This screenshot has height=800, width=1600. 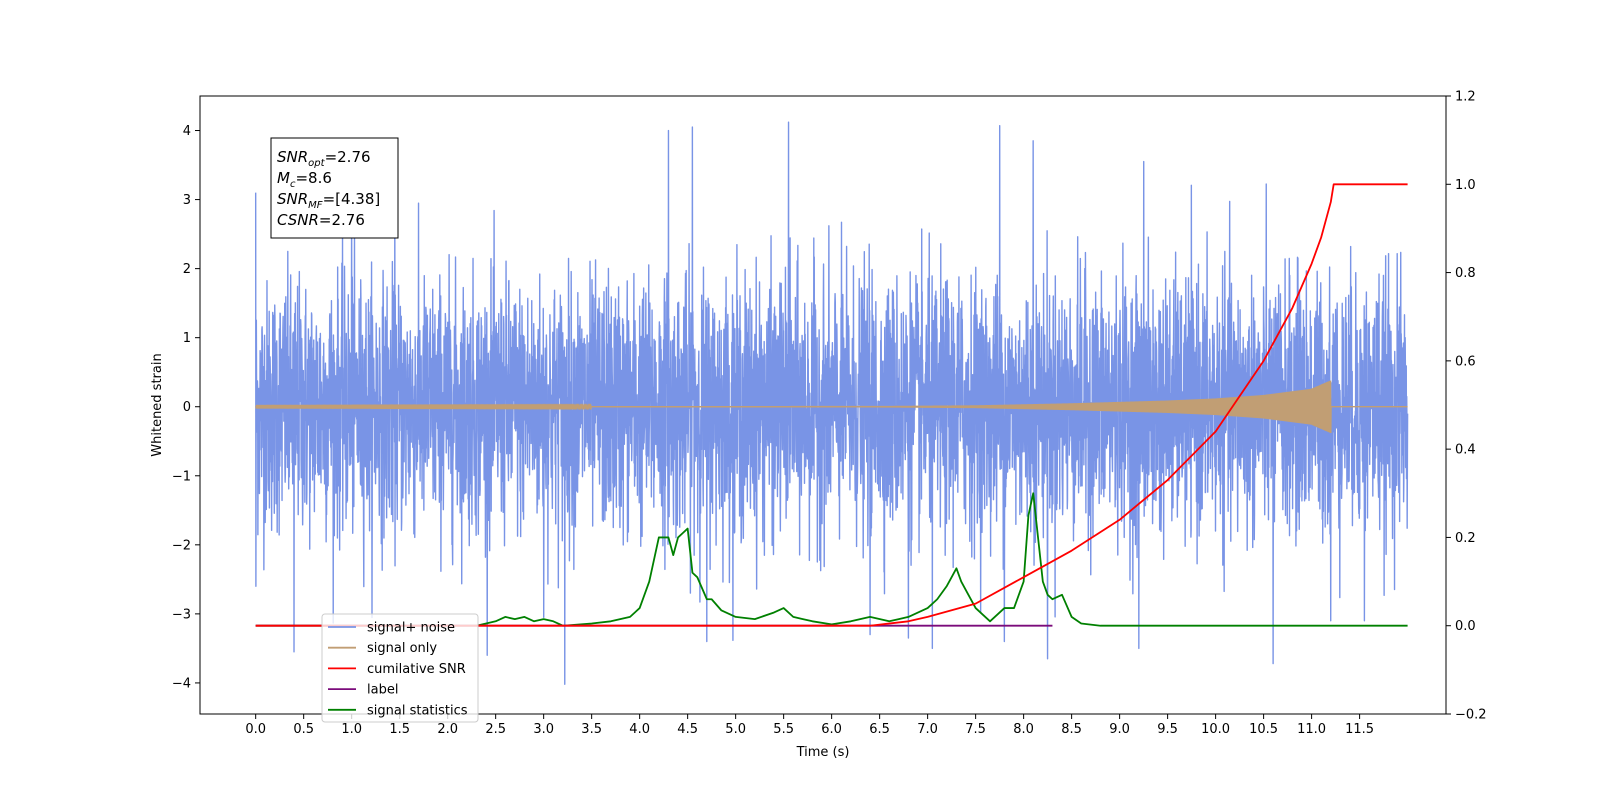 What do you see at coordinates (1465, 185) in the screenshot?
I see `right-y-tick-label: 1.0` at bounding box center [1465, 185].